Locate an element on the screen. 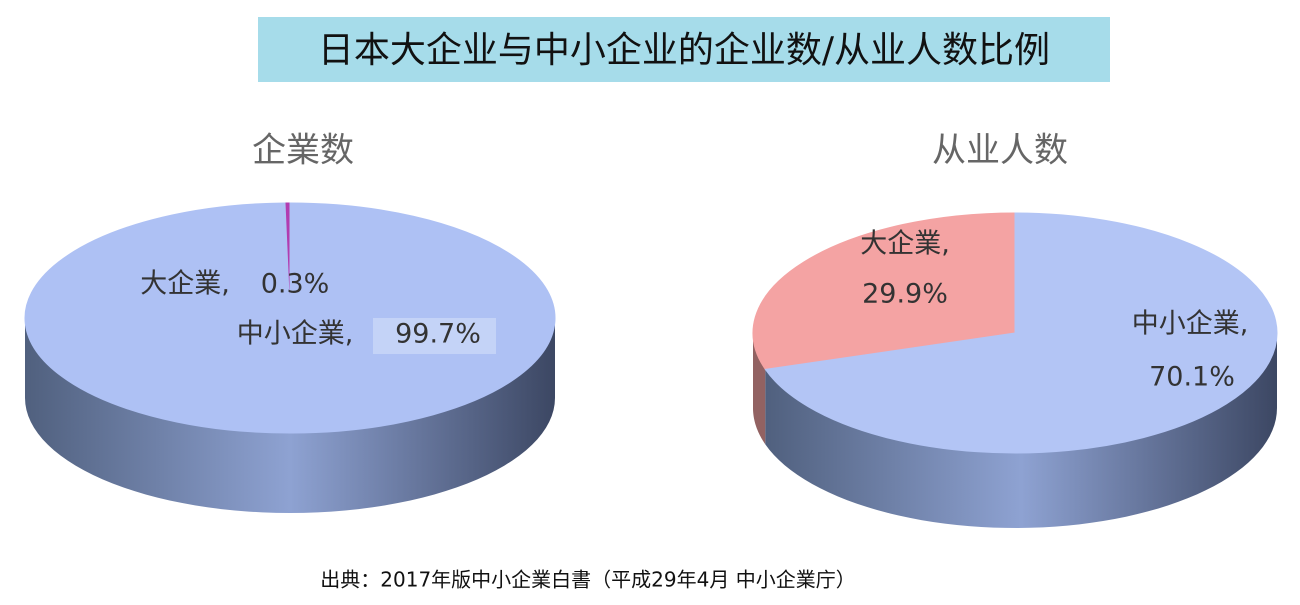 This screenshot has width=1300, height=605. pie-slice is located at coordinates (884, 291).